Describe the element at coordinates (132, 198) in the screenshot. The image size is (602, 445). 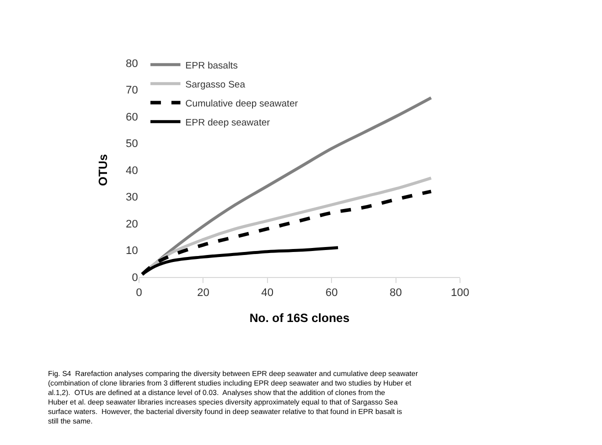
I see `y-tick-label: 30` at that location.